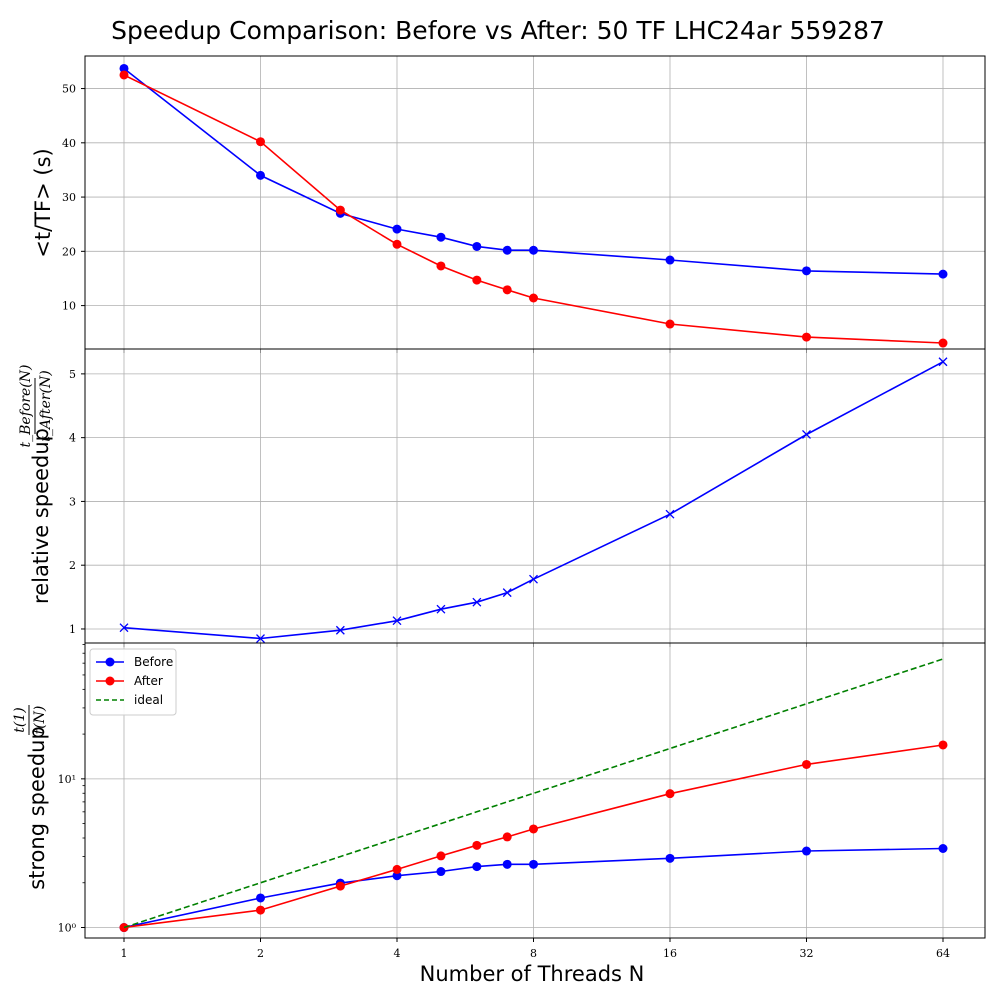 This screenshot has width=1000, height=1000. What do you see at coordinates (77, 502) in the screenshot?
I see `panel-relative-y-ticks: 1 2 3 4 5` at bounding box center [77, 502].